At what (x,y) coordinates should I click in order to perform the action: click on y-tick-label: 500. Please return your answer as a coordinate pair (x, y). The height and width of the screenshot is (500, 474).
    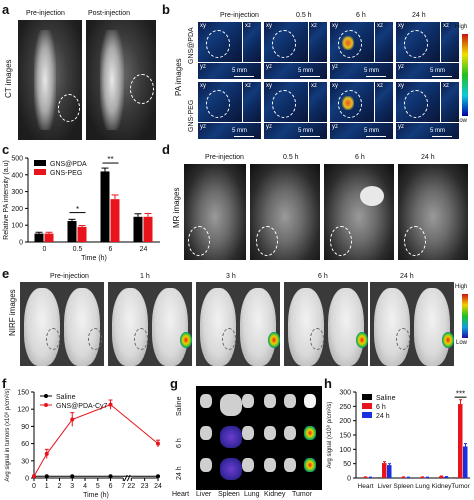
    Looking at the image, I should click on (17, 159).